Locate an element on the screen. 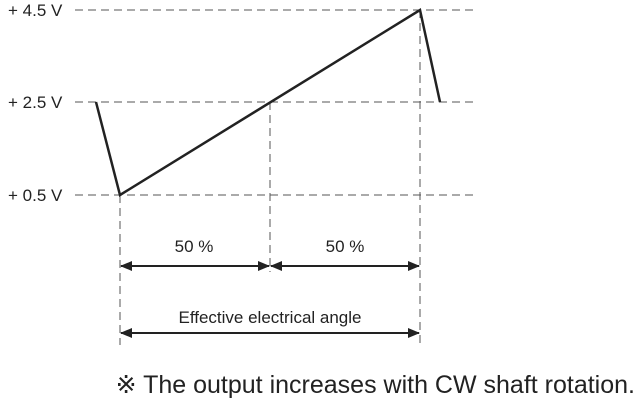  label-0-5v: + 0.5 V is located at coordinates (35, 195).